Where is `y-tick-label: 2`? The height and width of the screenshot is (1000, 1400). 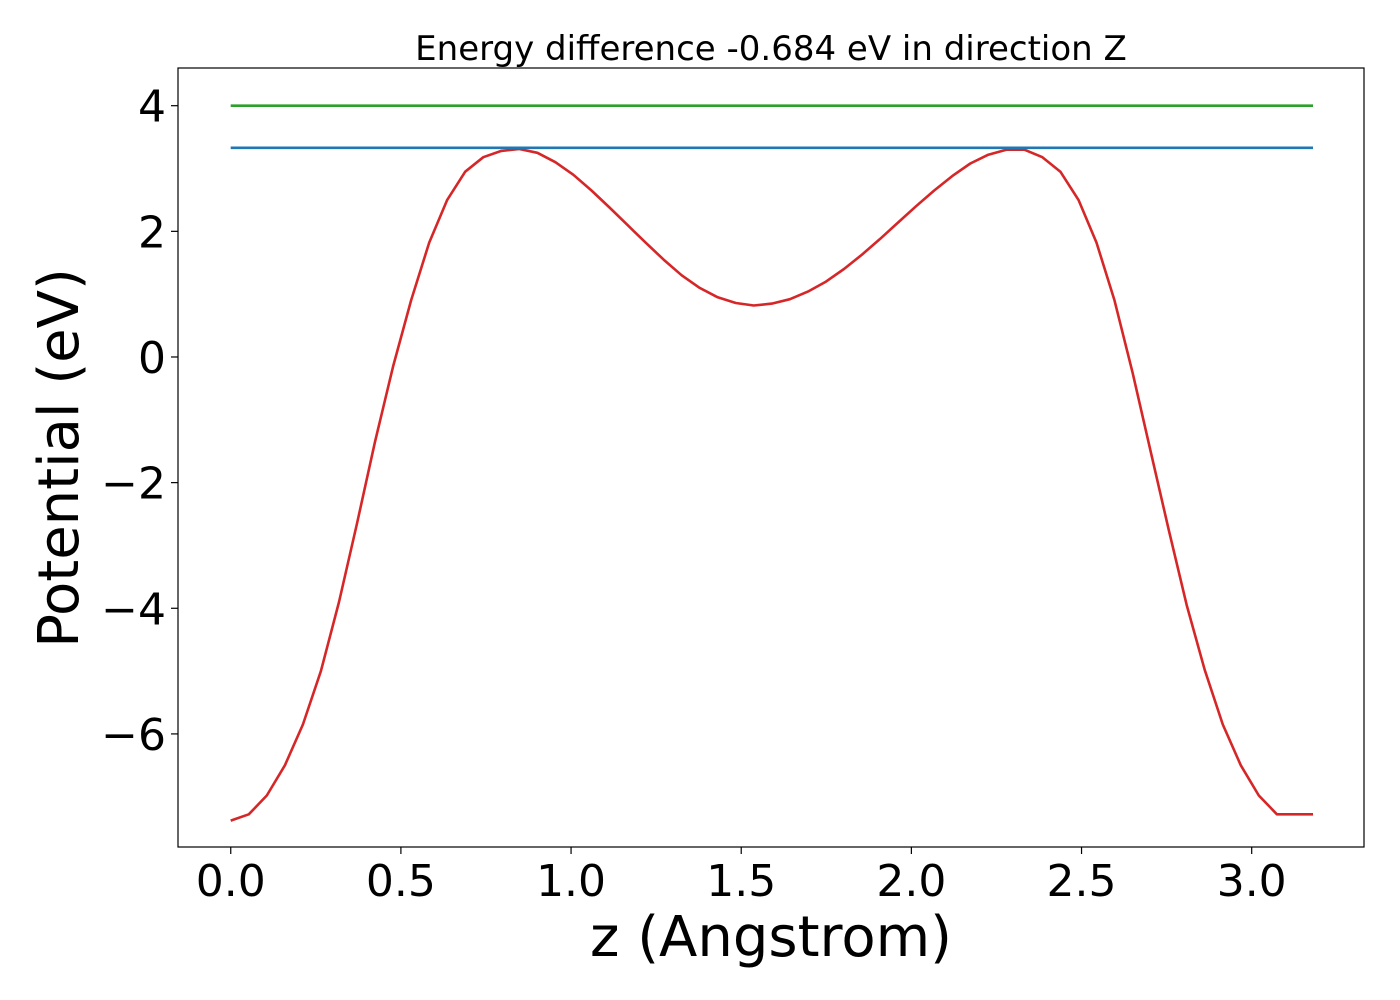 y-tick-label: 2 is located at coordinates (152, 232).